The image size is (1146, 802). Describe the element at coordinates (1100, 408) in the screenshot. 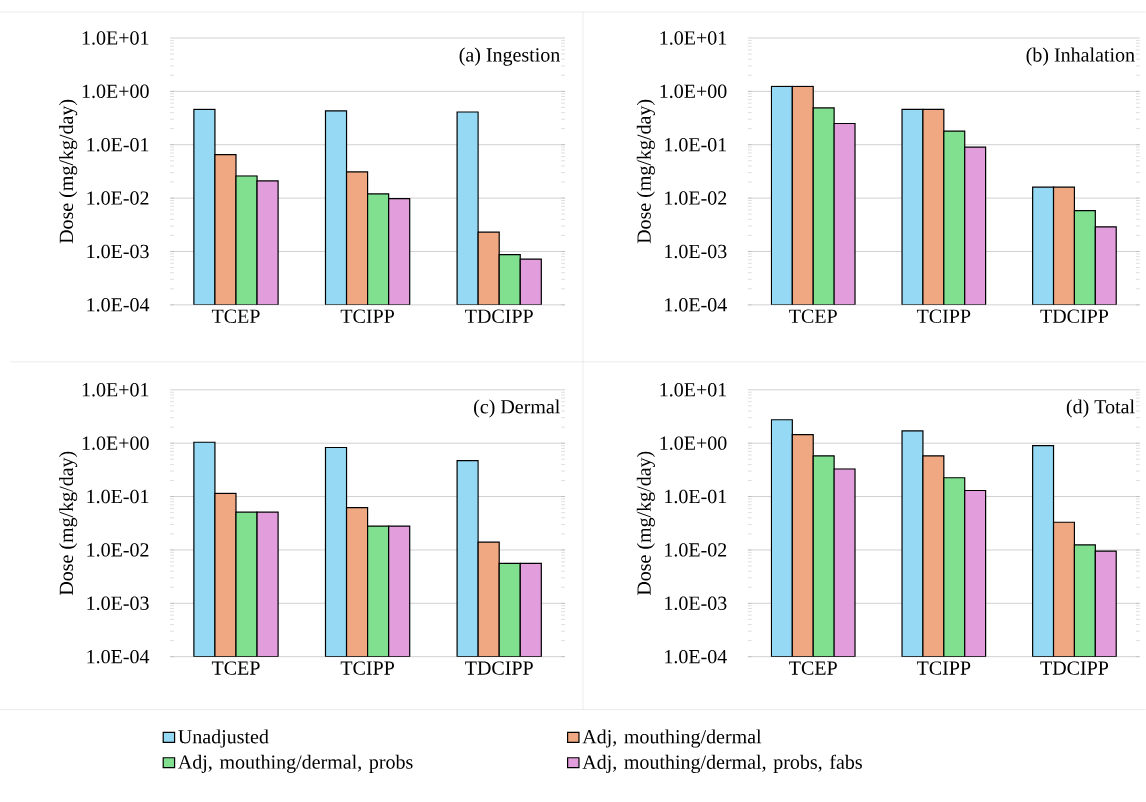

I see `chart-title: (d) Total` at that location.